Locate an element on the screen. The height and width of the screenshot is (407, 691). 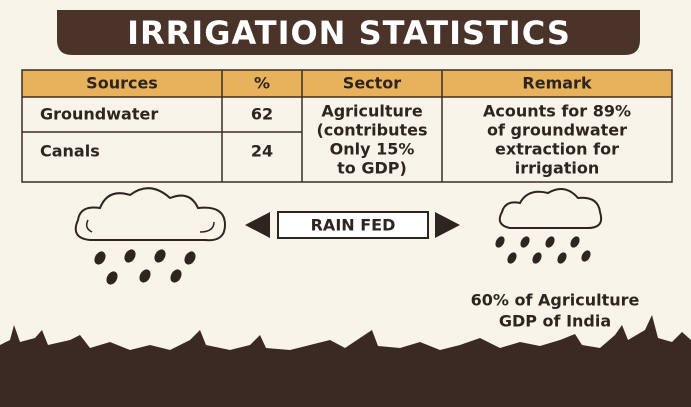
header-box is located at coordinates (348, 32).